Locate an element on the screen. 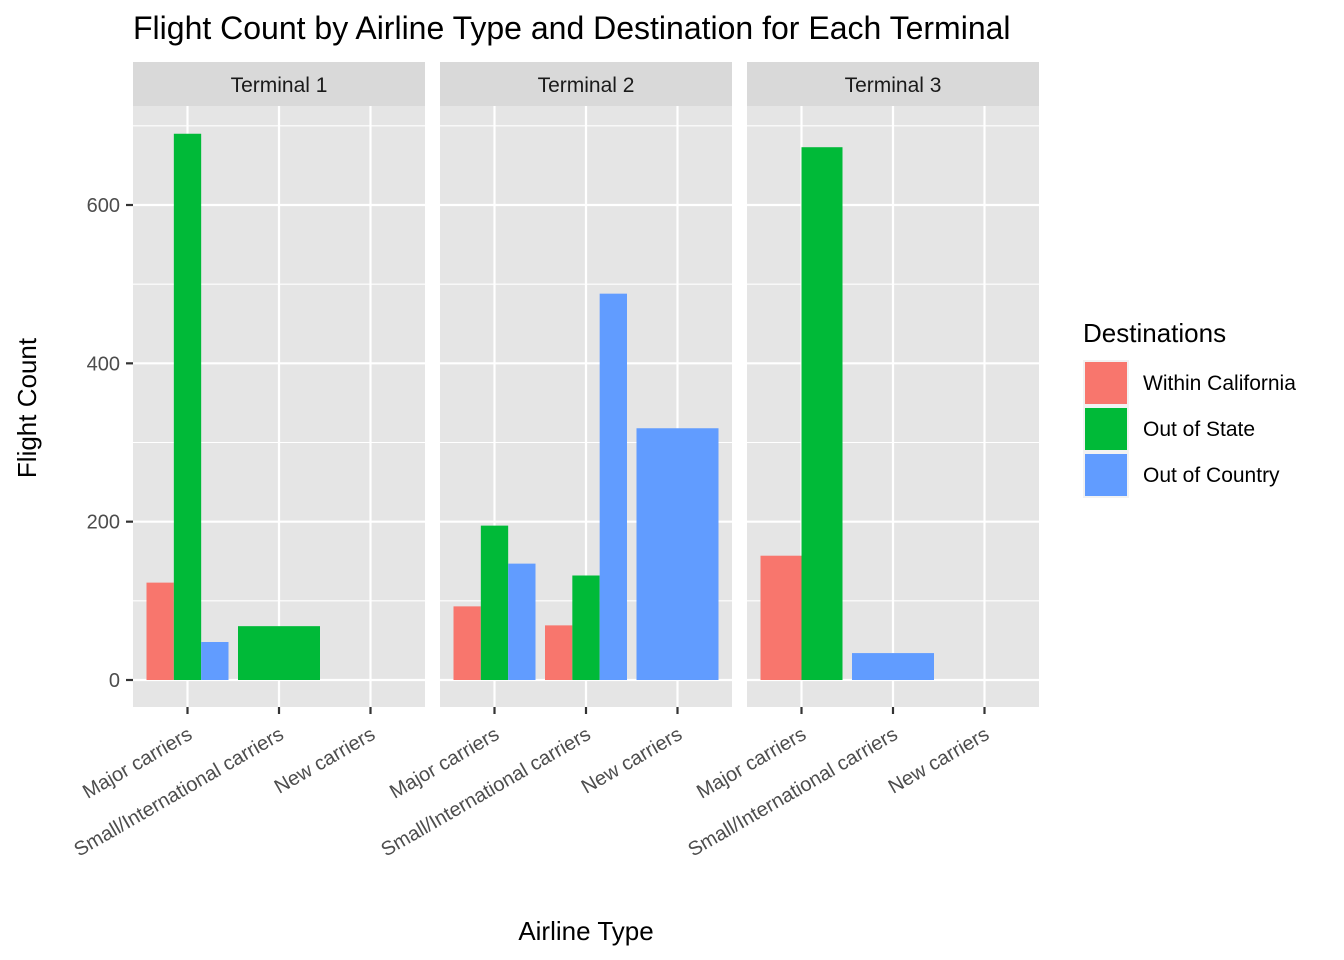 Image resolution: width=1344 pixels, height=960 pixels. facet-strip-label: Terminal 1 is located at coordinates (279, 85).